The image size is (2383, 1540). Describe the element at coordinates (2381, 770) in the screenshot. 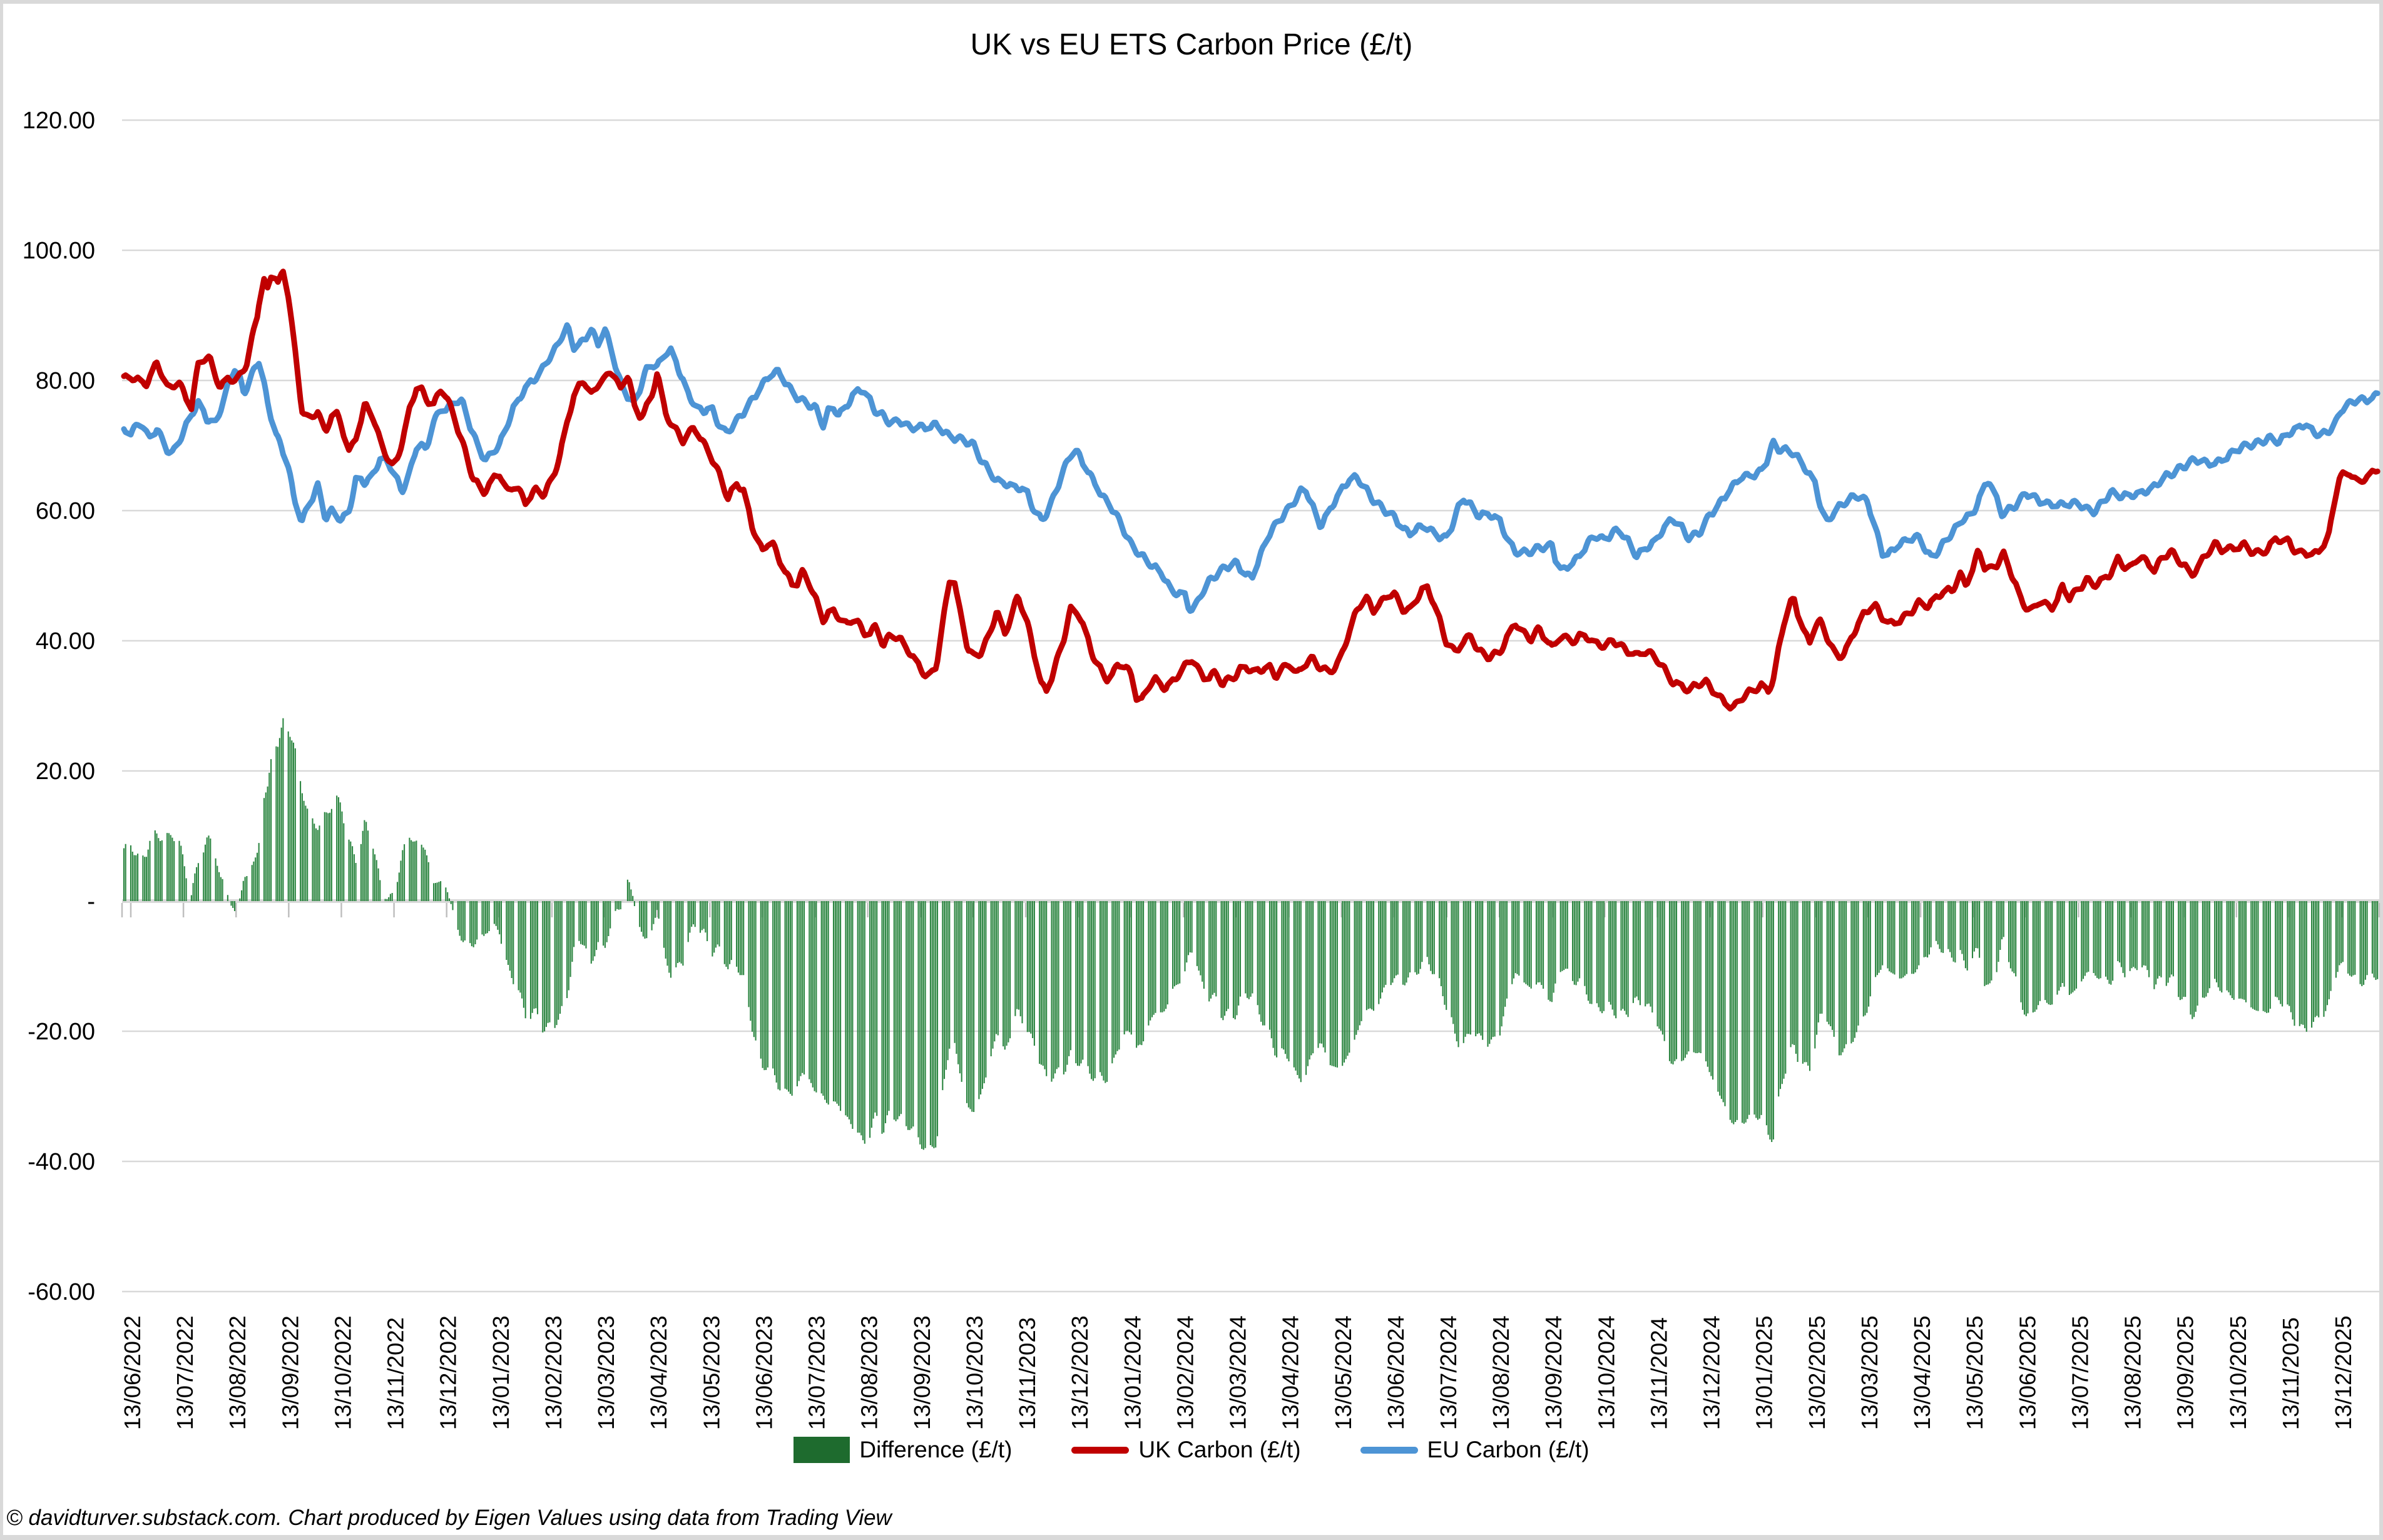

I see `window-edge-right` at that location.